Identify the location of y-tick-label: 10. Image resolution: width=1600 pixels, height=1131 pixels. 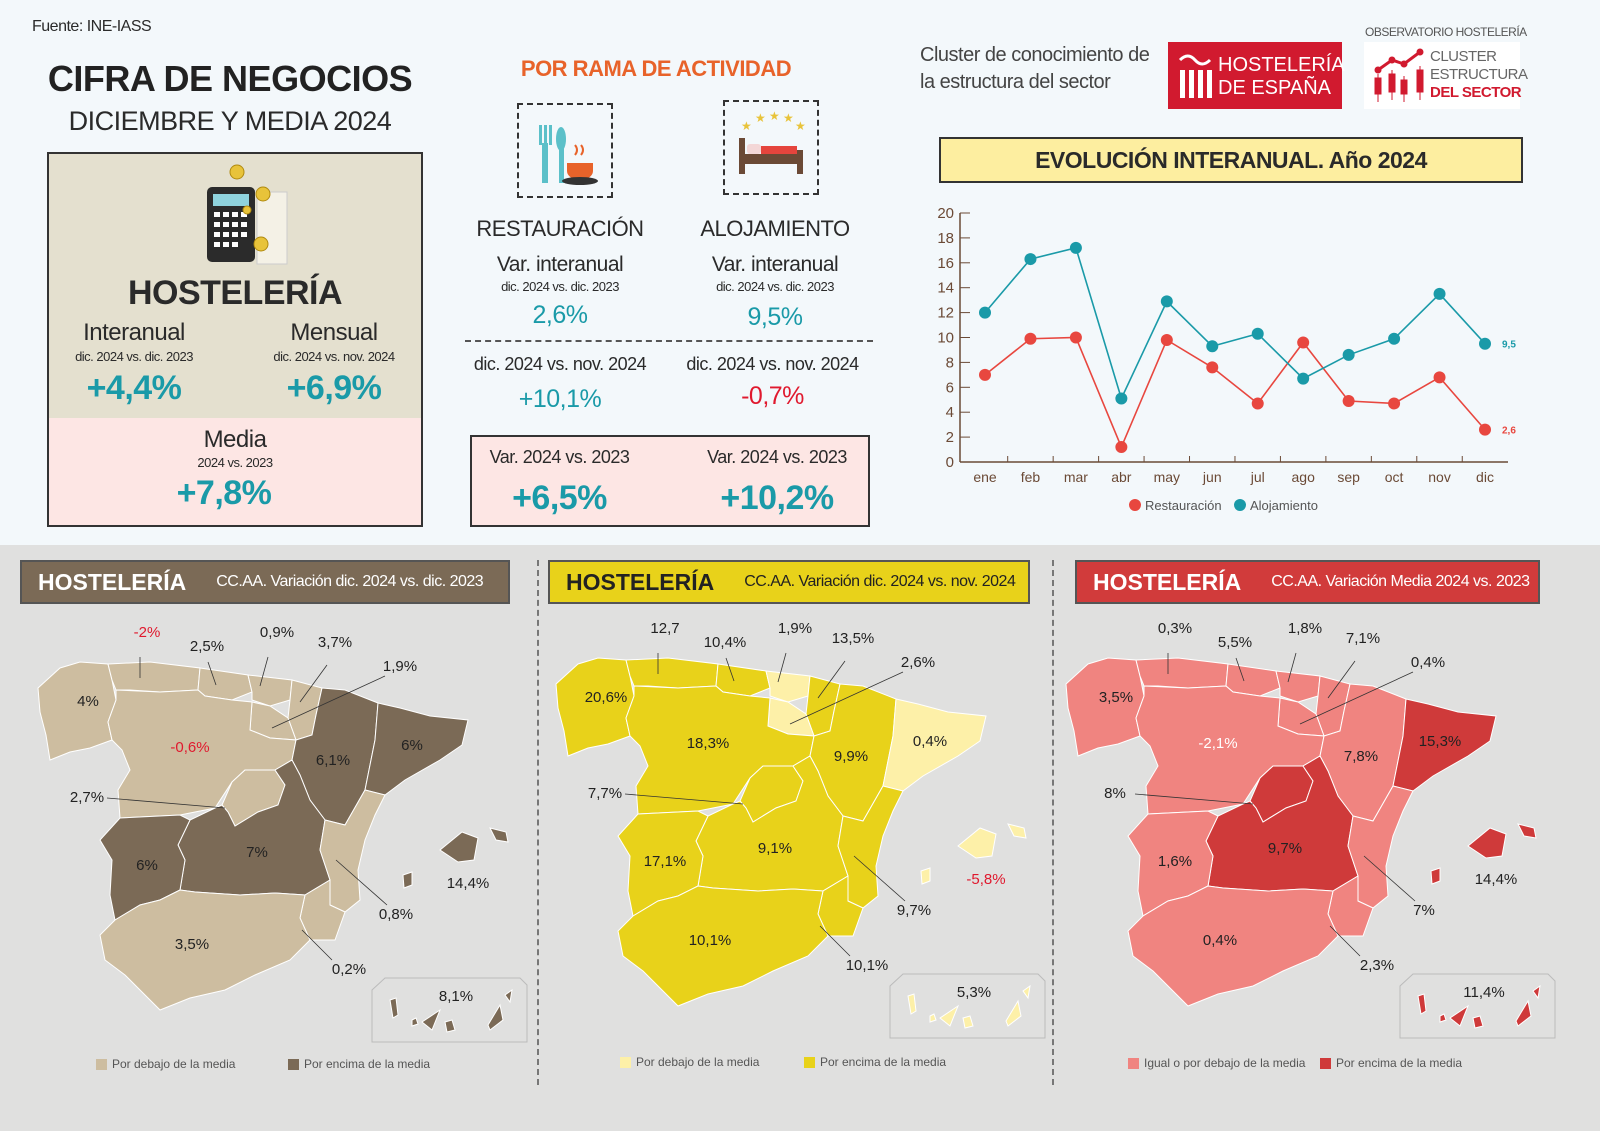
(945, 338).